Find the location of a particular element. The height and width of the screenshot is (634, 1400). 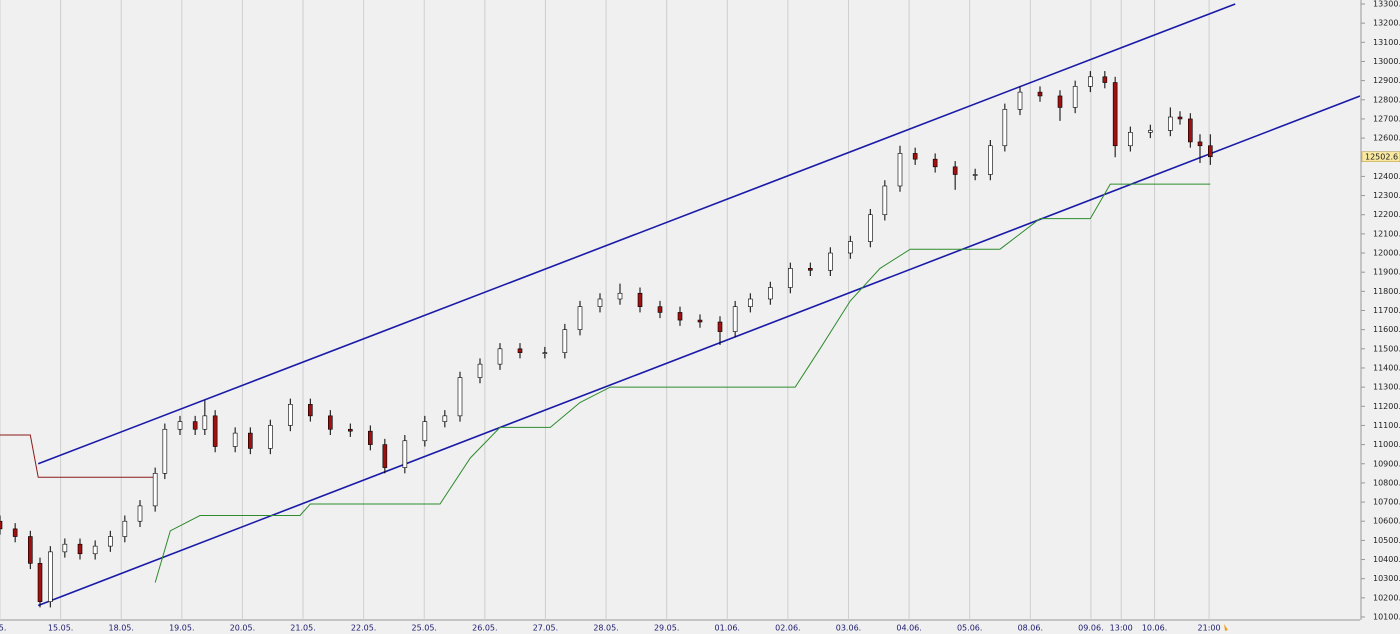

y-tick-label: 13200.0 is located at coordinates (1386, 23).